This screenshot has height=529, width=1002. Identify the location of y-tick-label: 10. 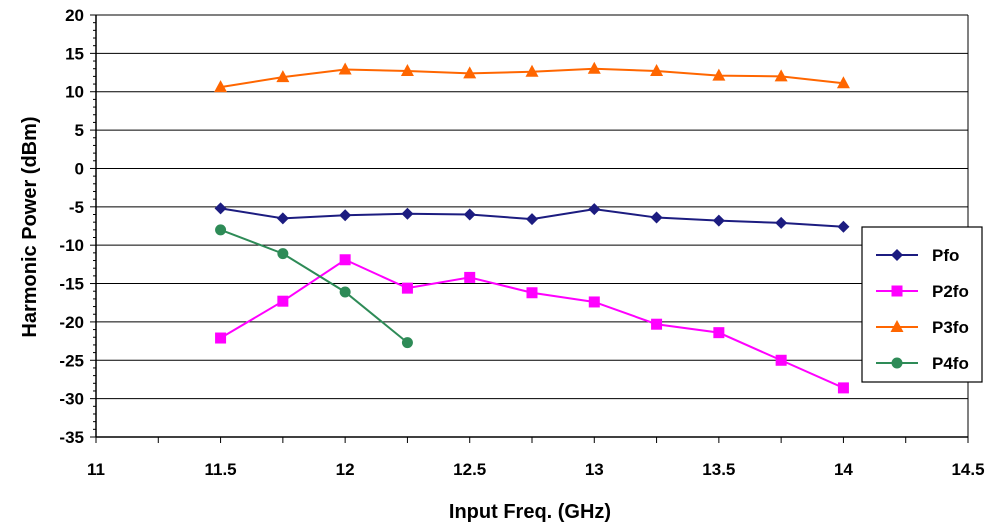
(74, 92).